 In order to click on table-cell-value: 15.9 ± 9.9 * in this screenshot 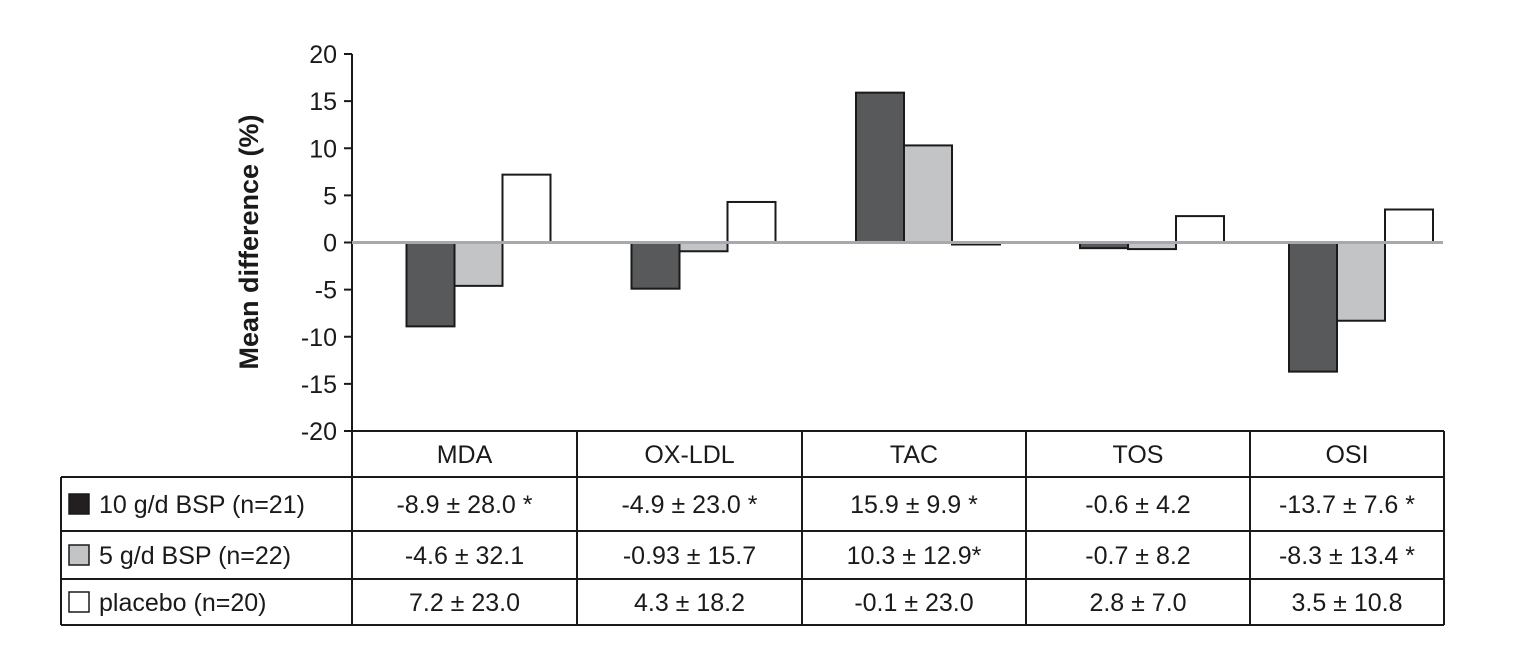, I will do `click(914, 505)`.